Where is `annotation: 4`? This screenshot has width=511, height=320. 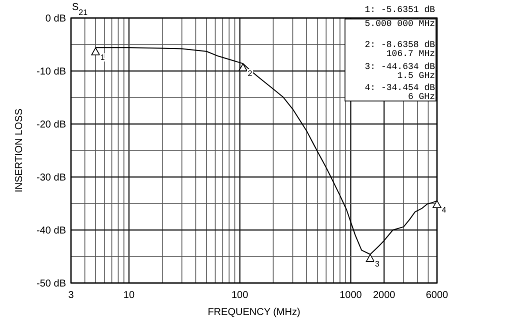 annotation: 4 is located at coordinates (444, 210).